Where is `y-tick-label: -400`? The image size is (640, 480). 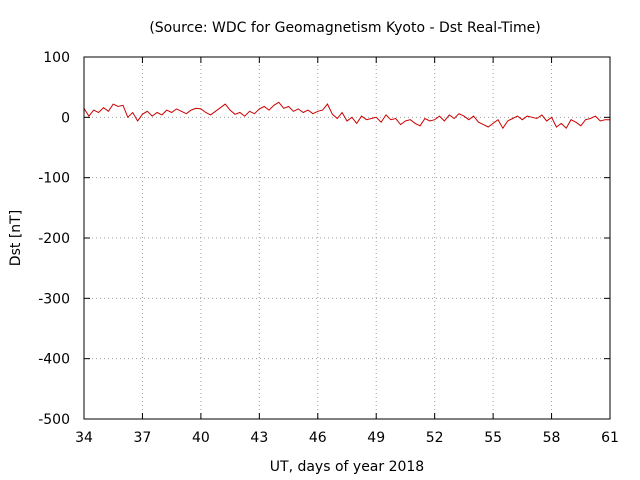 y-tick-label: -400 is located at coordinates (54, 360).